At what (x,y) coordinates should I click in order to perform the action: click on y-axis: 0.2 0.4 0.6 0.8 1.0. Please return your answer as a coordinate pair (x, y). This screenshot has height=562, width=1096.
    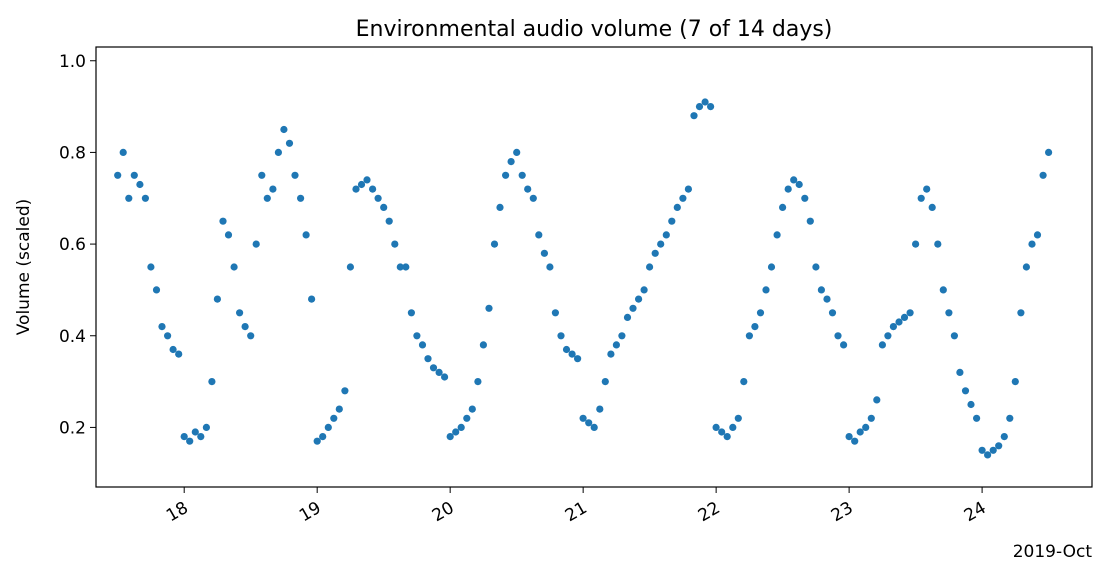
    Looking at the image, I should click on (77, 245).